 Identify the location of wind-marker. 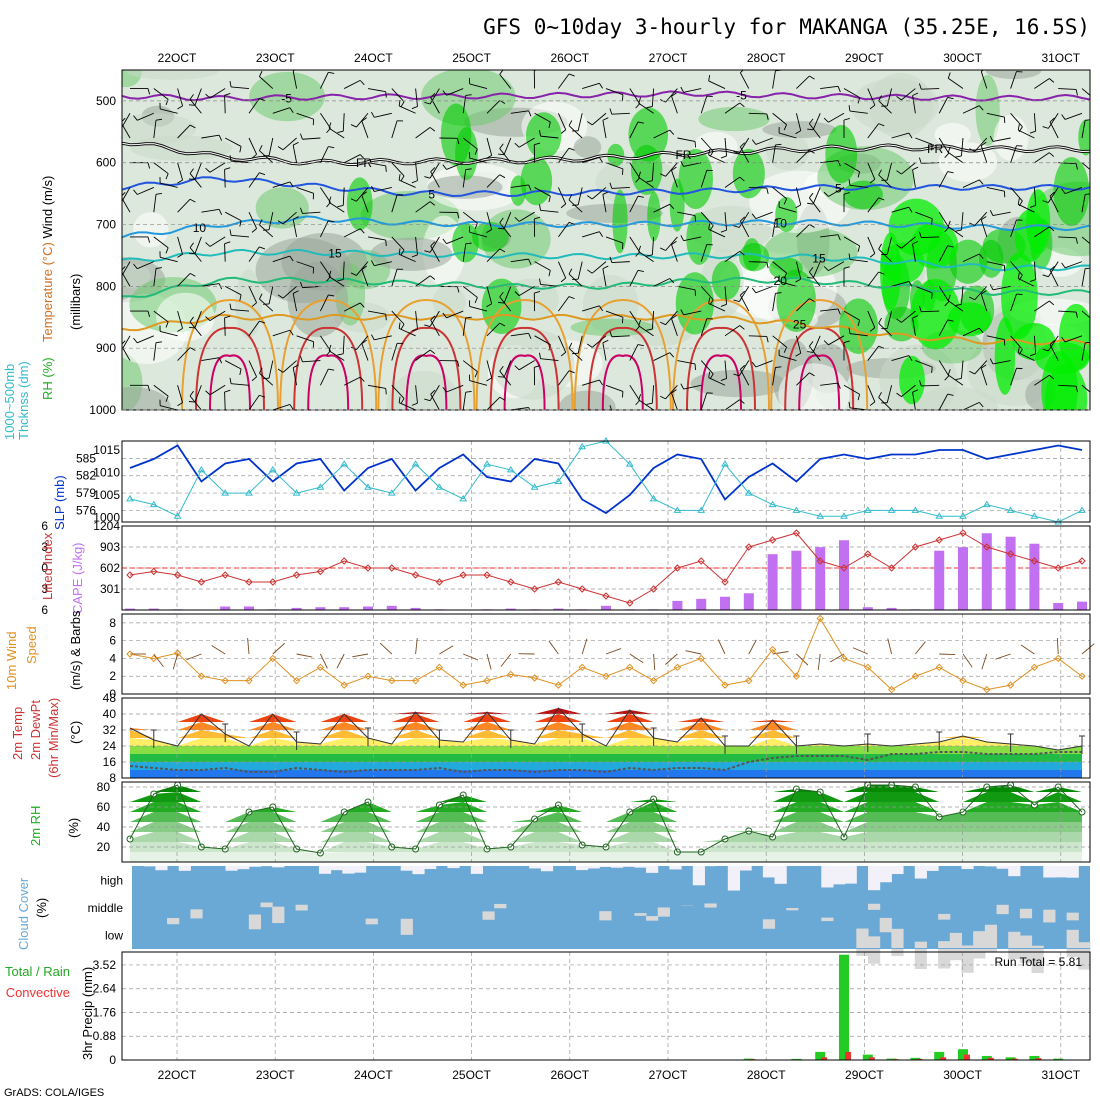
(273, 658).